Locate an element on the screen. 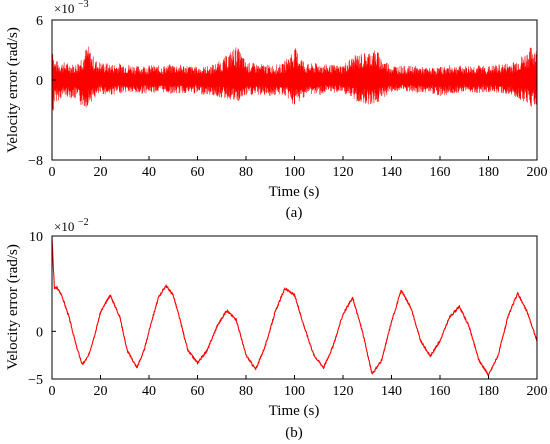  panel-a-ylabel: Velocity error (rad/s) is located at coordinates (13, 90).